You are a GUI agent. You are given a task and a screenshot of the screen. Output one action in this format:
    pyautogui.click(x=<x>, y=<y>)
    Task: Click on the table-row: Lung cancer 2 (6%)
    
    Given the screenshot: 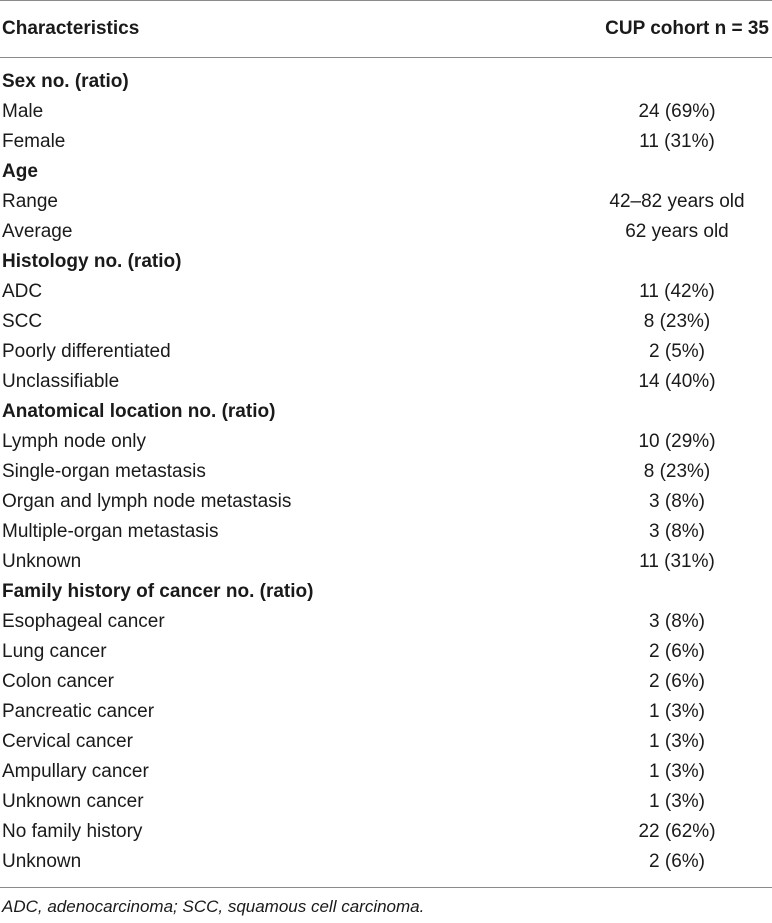 What is the action you would take?
    pyautogui.click(x=386, y=652)
    